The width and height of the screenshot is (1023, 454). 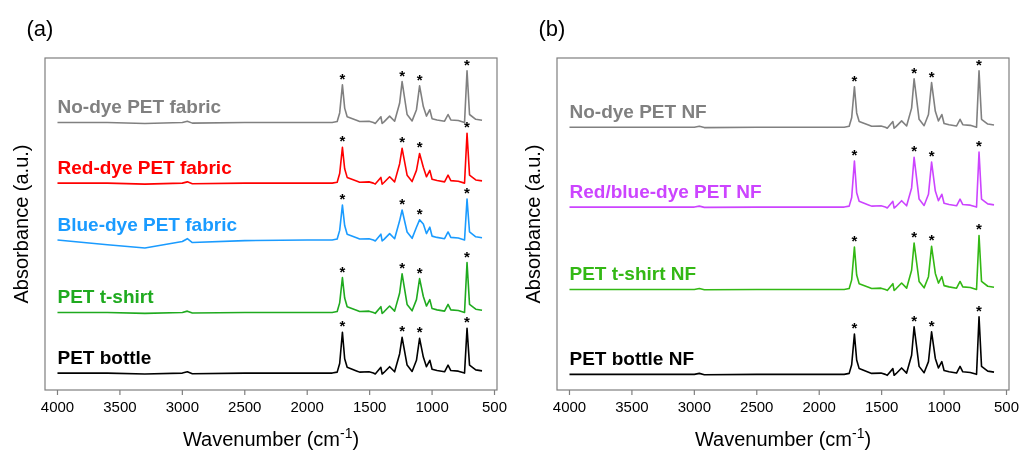 What do you see at coordinates (632, 359) in the screenshot?
I see `series-label: PET bottle NF` at bounding box center [632, 359].